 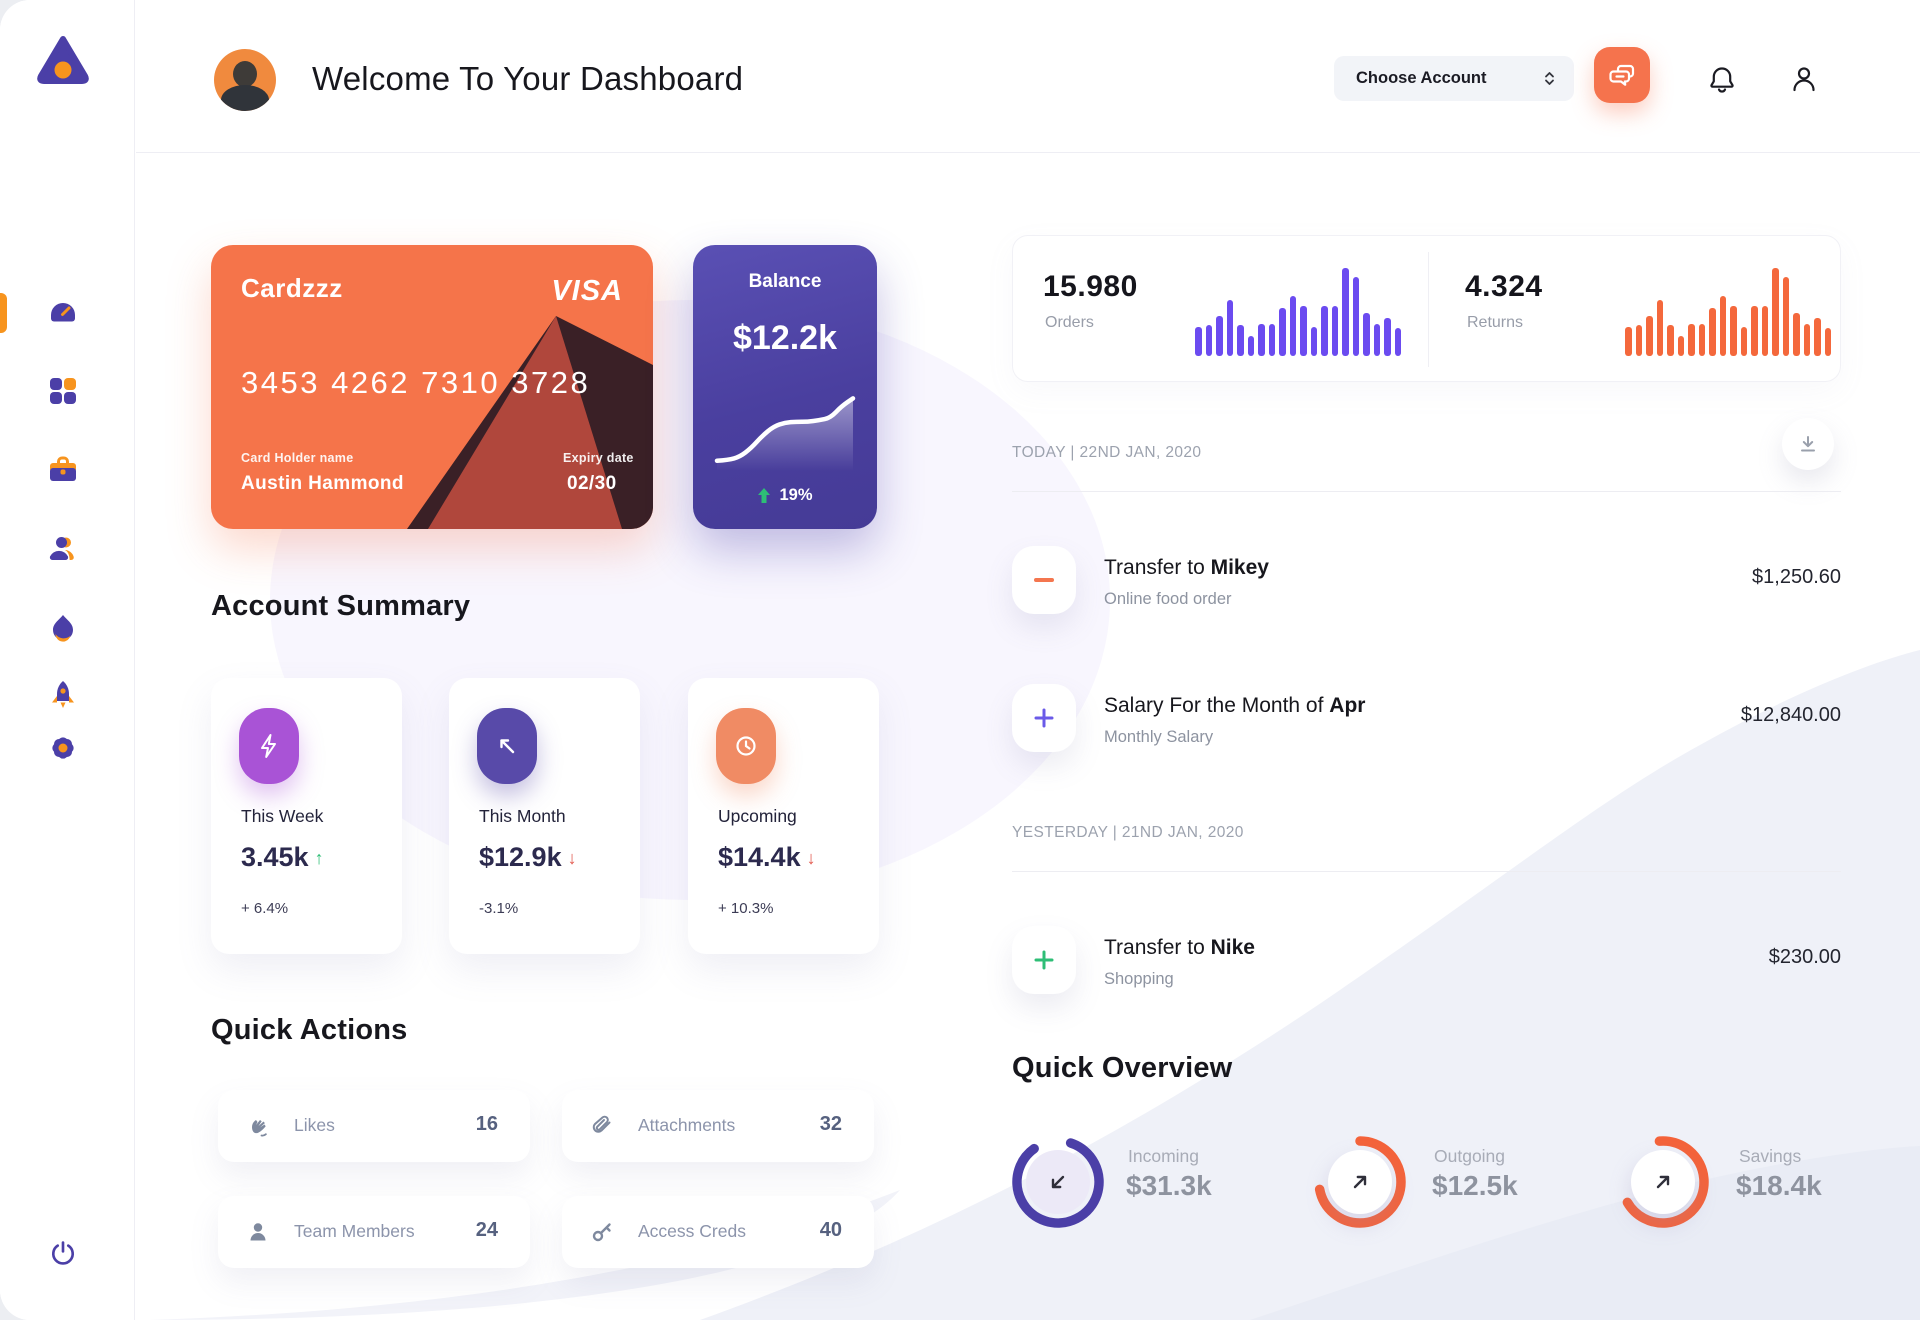 I want to click on transaction-subtitle: Monthly Salary, so click(x=1159, y=737).